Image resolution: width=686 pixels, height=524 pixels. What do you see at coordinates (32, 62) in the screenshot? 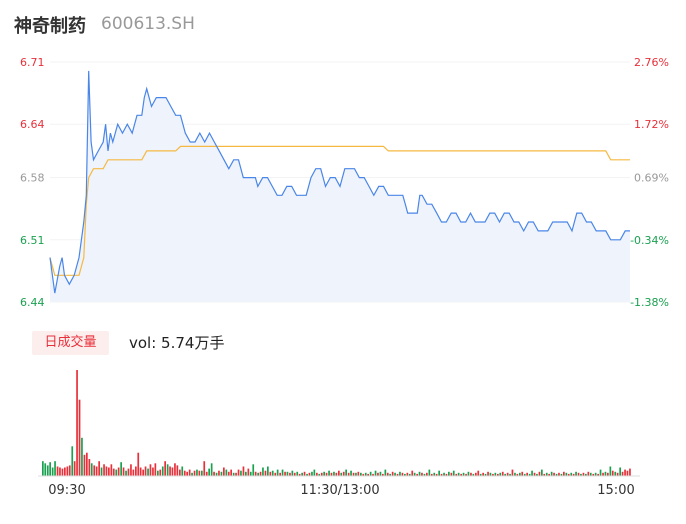
I see `price-tick-label: 6.71` at bounding box center [32, 62].